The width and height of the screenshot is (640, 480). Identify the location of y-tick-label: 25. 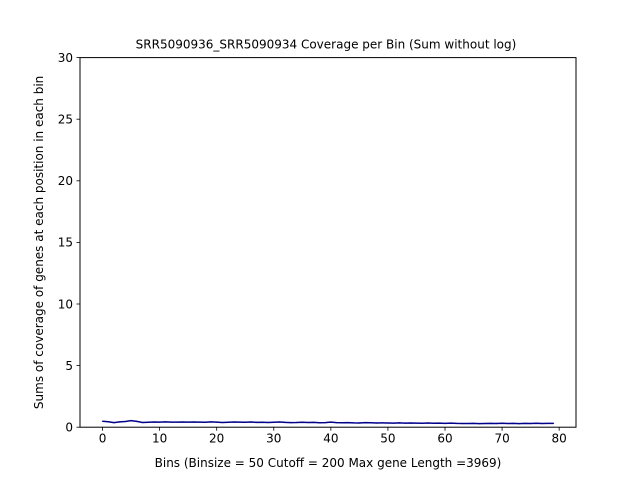
(65, 120).